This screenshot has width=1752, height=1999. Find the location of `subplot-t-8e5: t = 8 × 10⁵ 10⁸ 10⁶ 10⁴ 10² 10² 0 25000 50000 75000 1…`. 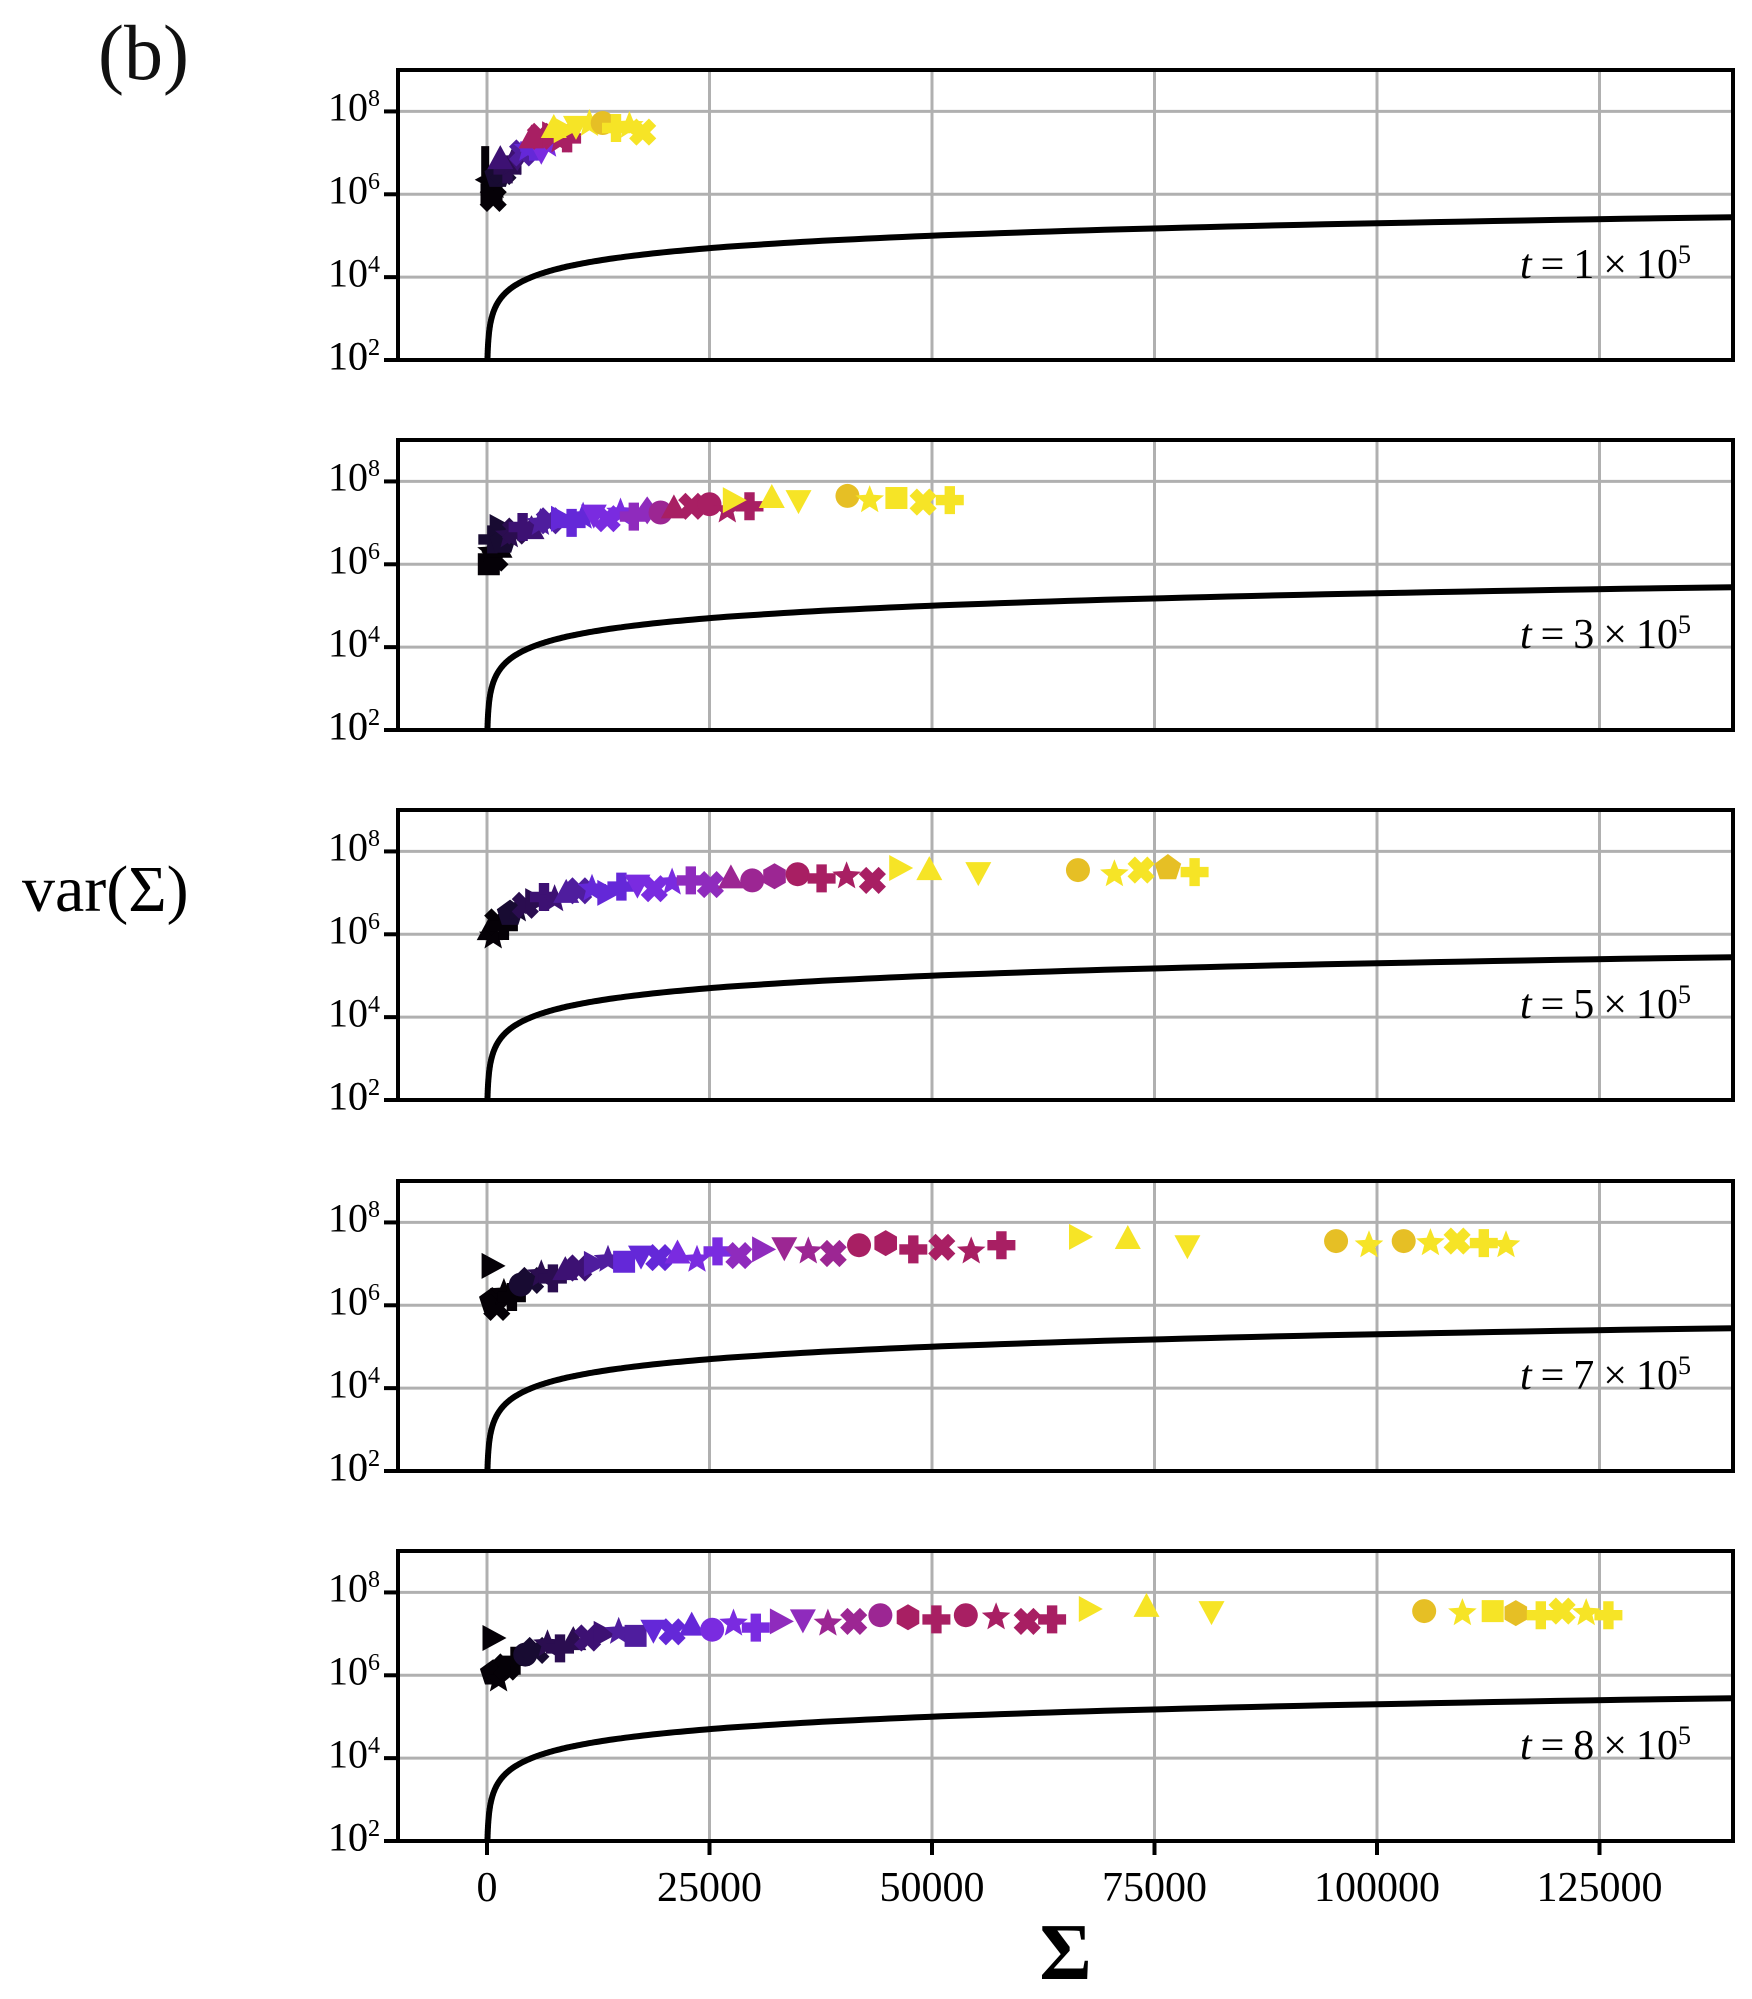

subplot-t-8e5: t = 8 × 10⁵ 10⁸ 10⁶ 10⁴ 10² 10² 0 25000 50000 75000 1… is located at coordinates (1031, 1729).